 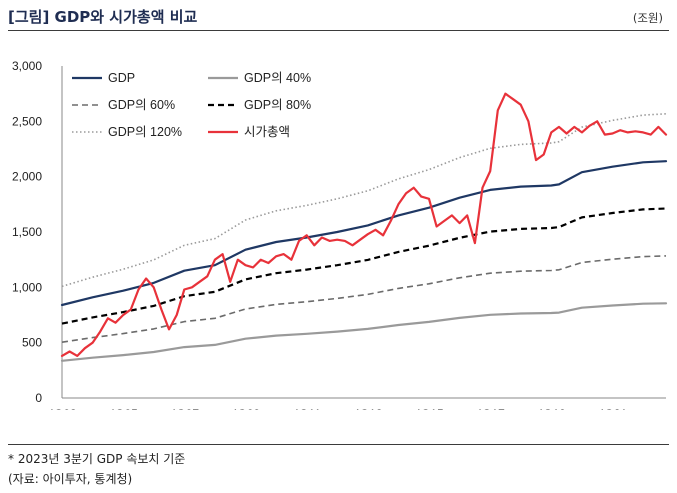 What do you see at coordinates (277, 105) in the screenshot?
I see `legend-label: GDP의 80%` at bounding box center [277, 105].